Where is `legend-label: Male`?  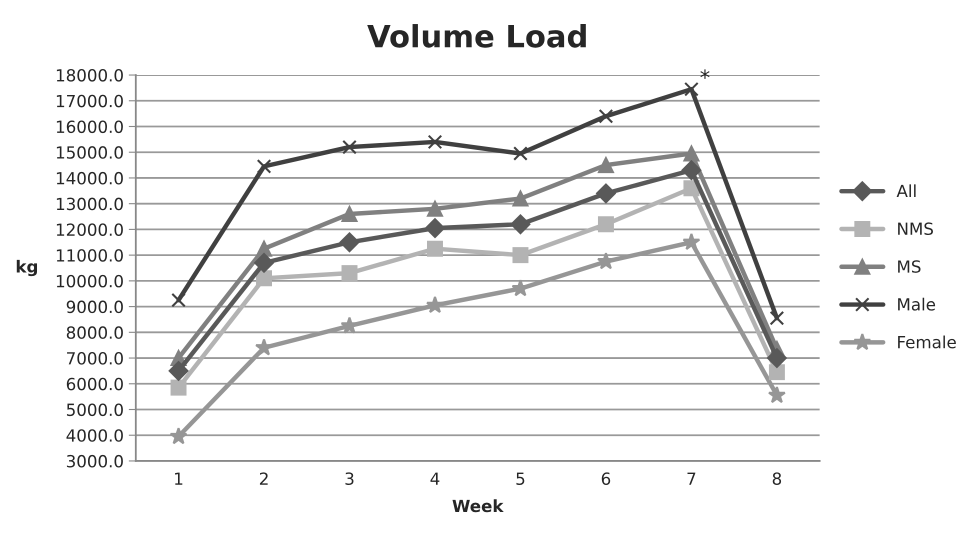 legend-label: Male is located at coordinates (917, 304).